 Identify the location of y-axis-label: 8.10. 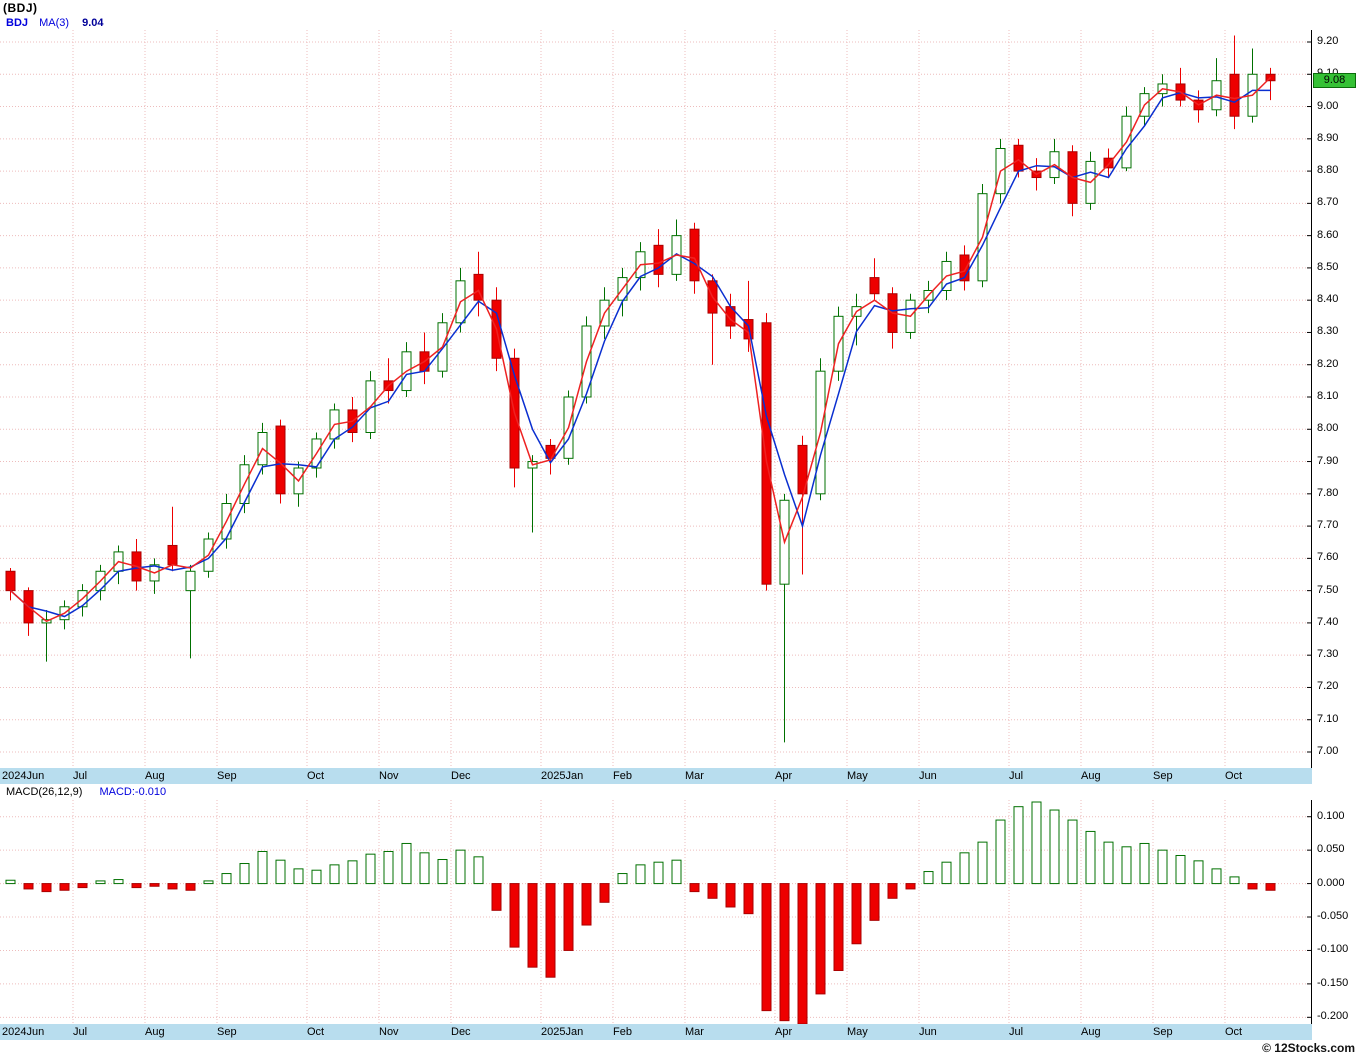
(1328, 396).